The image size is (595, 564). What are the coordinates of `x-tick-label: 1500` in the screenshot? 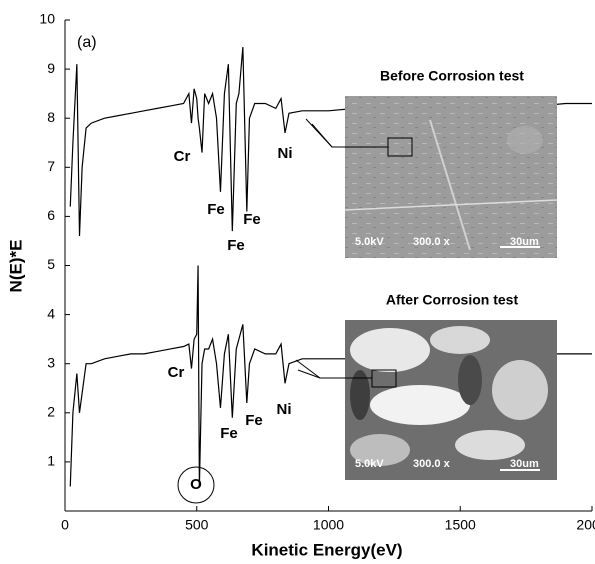 It's located at (460, 525).